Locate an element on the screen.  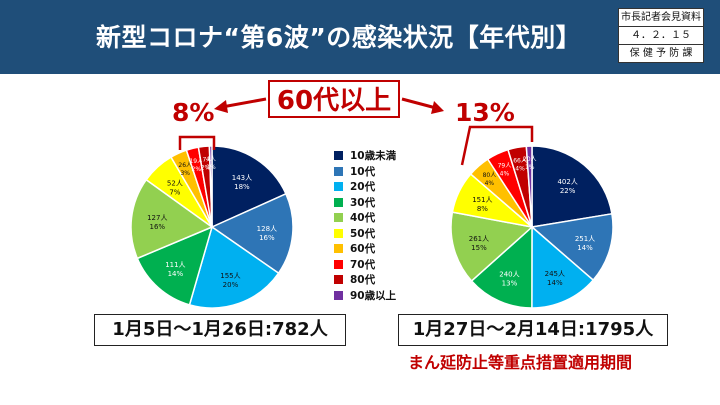
legend-label-4: 40代 is located at coordinates (363, 218).